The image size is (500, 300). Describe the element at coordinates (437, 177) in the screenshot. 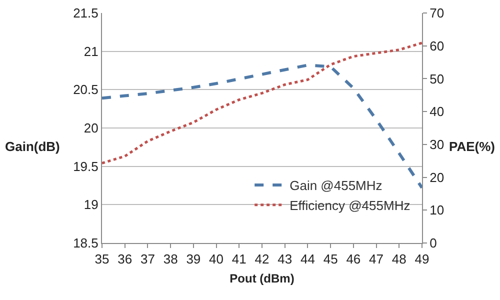

I see `y2-tick-label: 20` at that location.